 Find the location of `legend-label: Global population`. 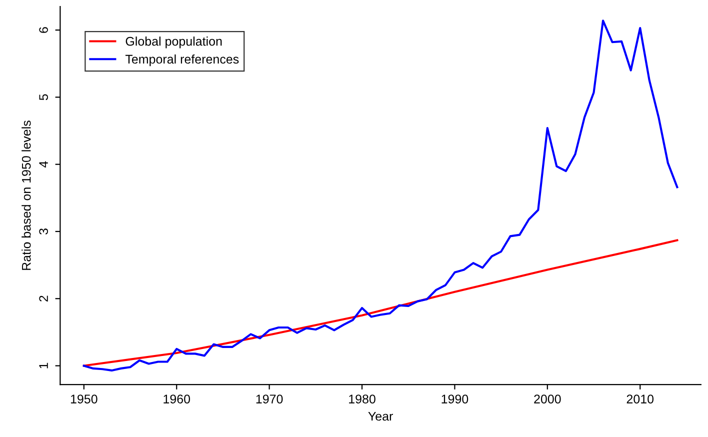

legend-label: Global population is located at coordinates (174, 42).